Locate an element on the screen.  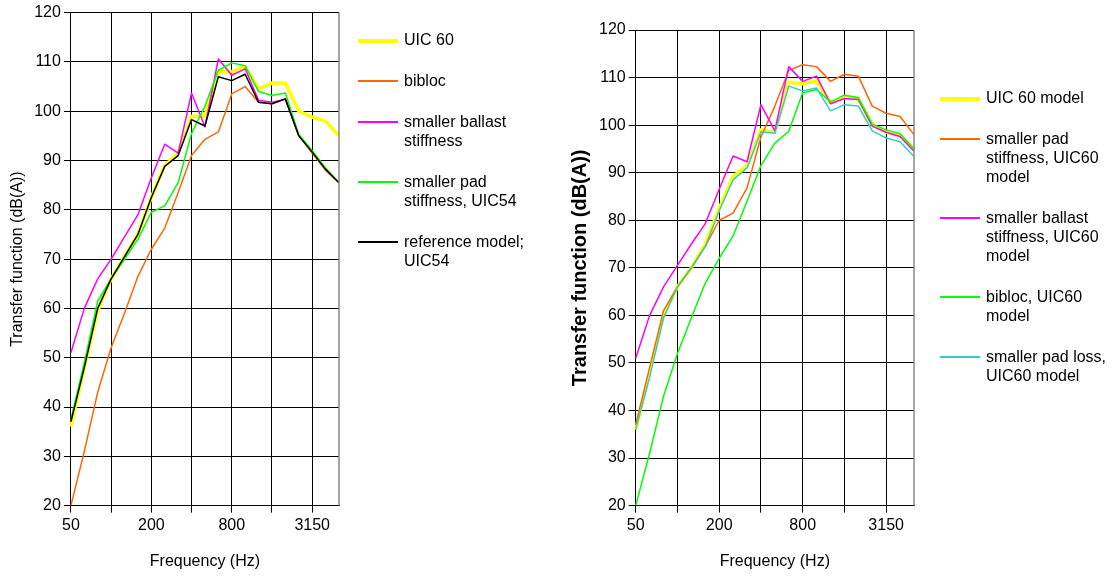
legend-label: reference model; UIC54 is located at coordinates (465, 251).